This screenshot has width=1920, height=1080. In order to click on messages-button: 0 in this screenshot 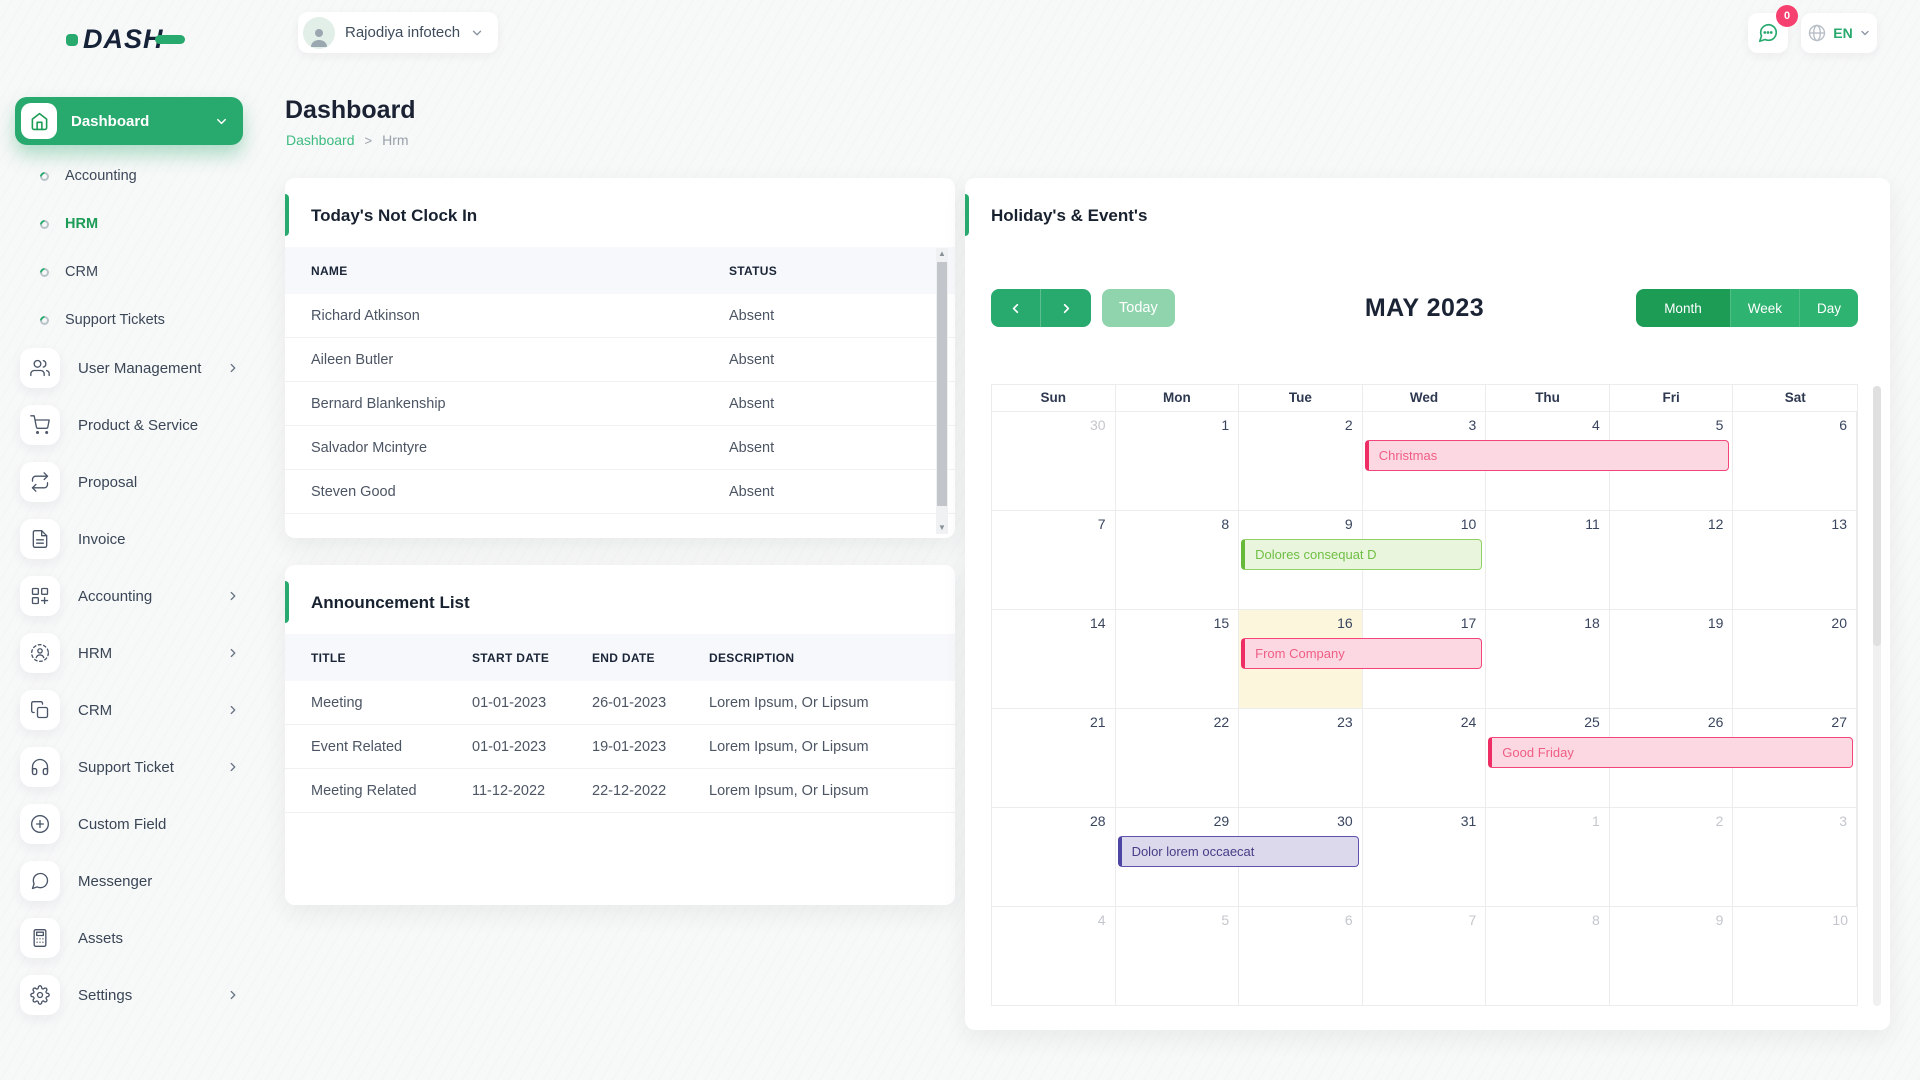, I will do `click(1773, 29)`.